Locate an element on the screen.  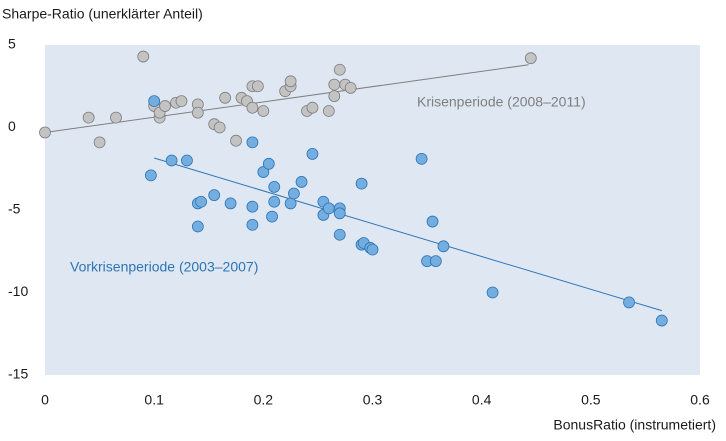
series-label: Vorkrisenperiode (2003–2007) is located at coordinates (164, 267).